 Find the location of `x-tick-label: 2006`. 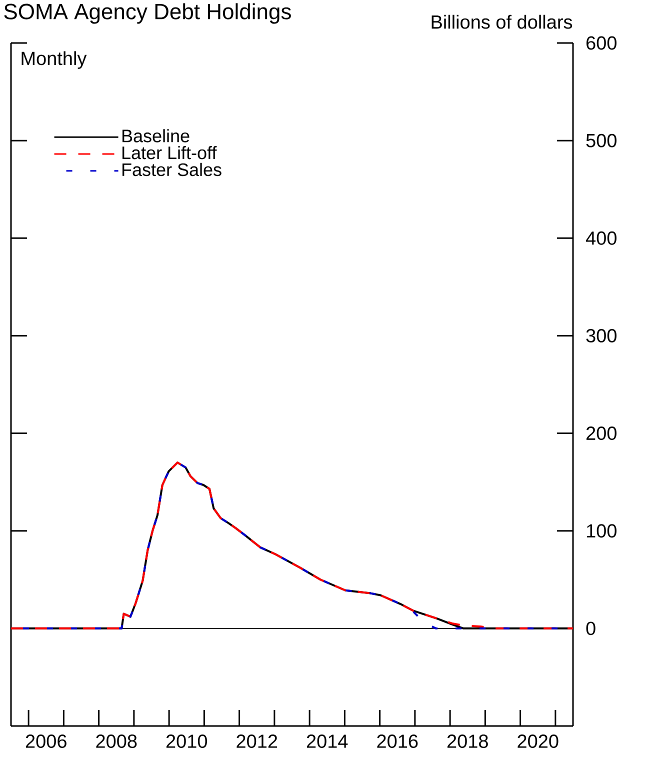

x-tick-label: 2006 is located at coordinates (46, 741).